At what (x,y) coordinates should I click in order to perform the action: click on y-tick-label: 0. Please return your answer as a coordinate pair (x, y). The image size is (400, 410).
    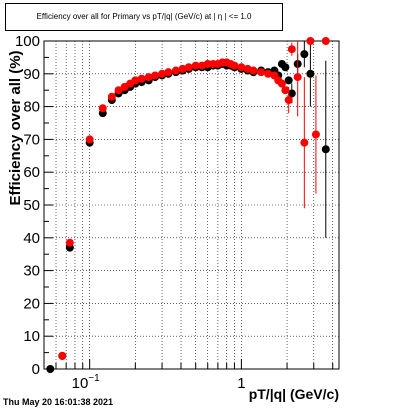
    Looking at the image, I should click on (36, 369).